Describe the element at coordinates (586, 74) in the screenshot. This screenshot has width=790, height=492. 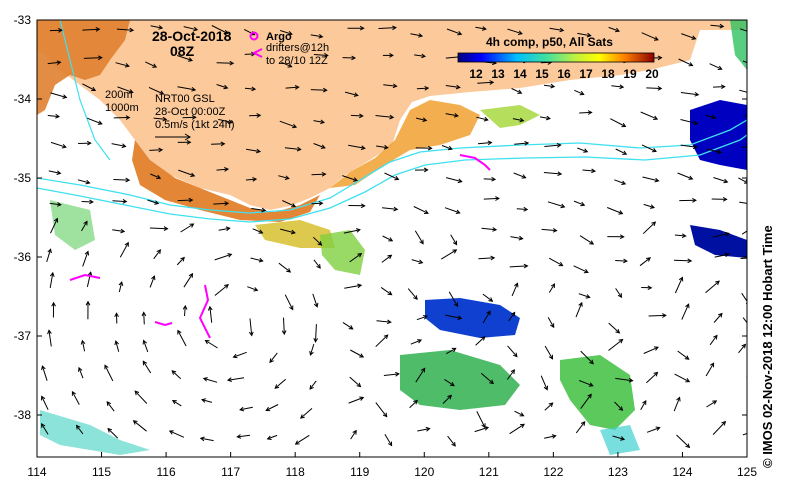
I see `colorbar-tick-label: 17` at that location.